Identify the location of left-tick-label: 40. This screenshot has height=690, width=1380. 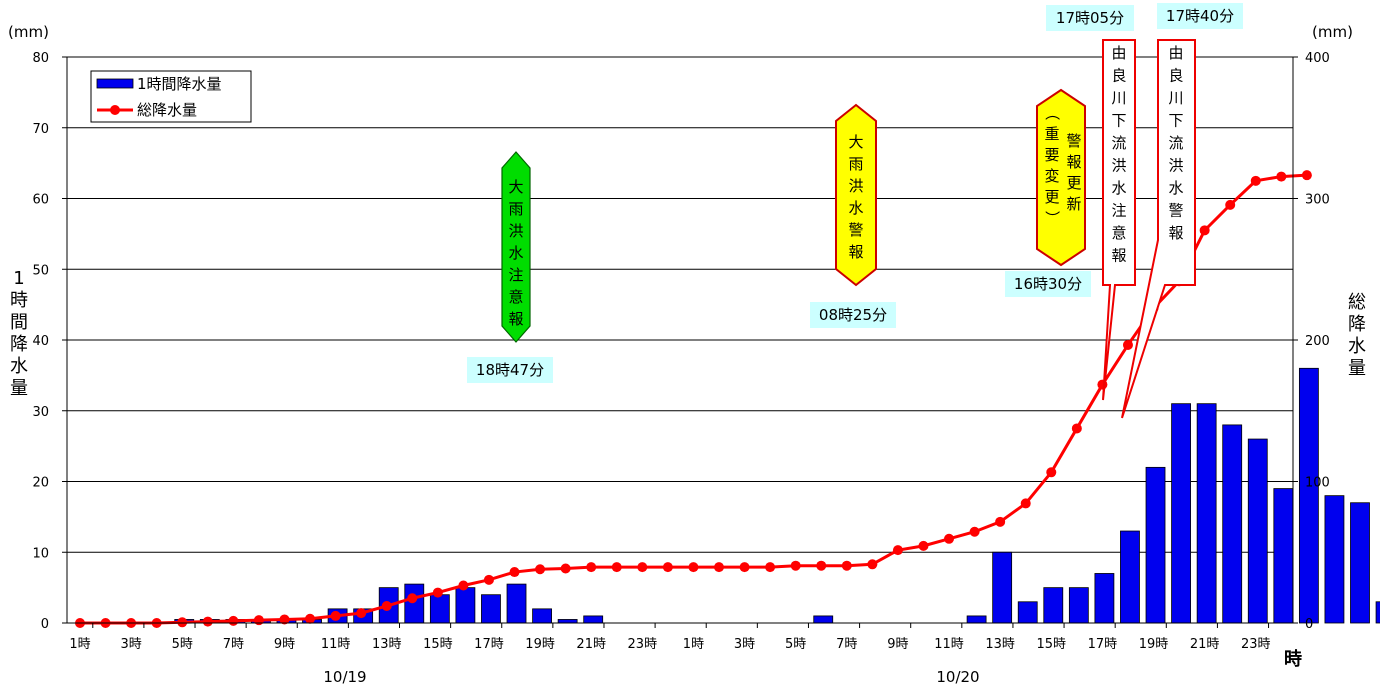
(40, 341).